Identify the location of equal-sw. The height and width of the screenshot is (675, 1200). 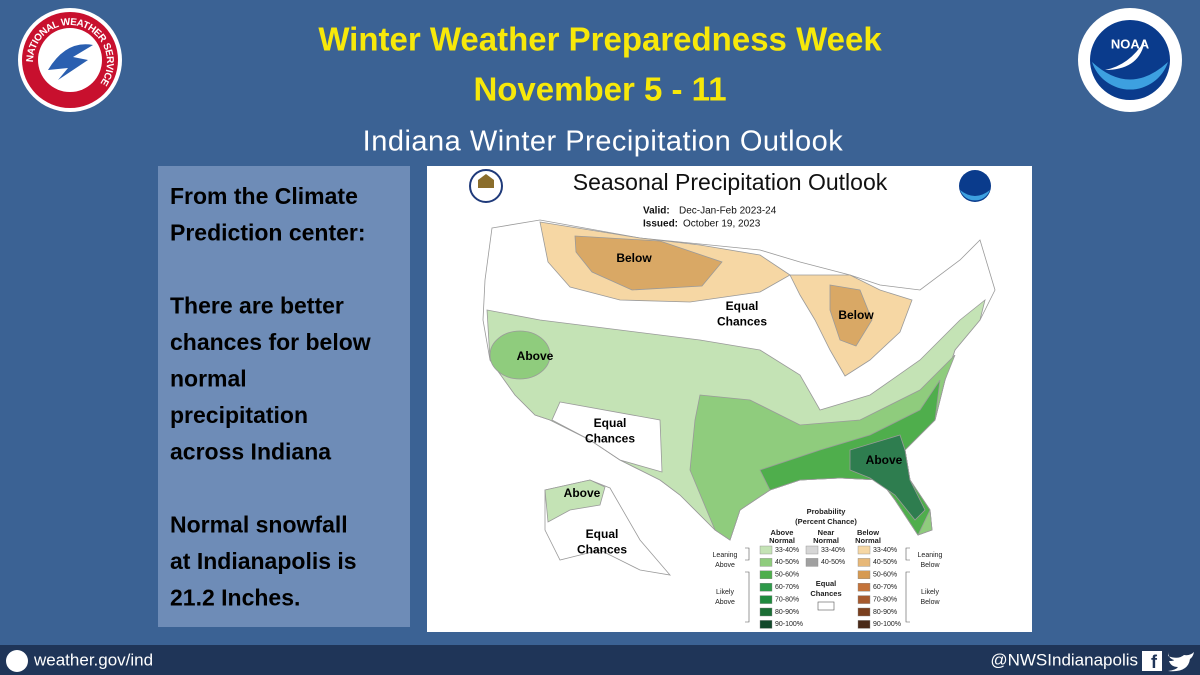
(607, 437).